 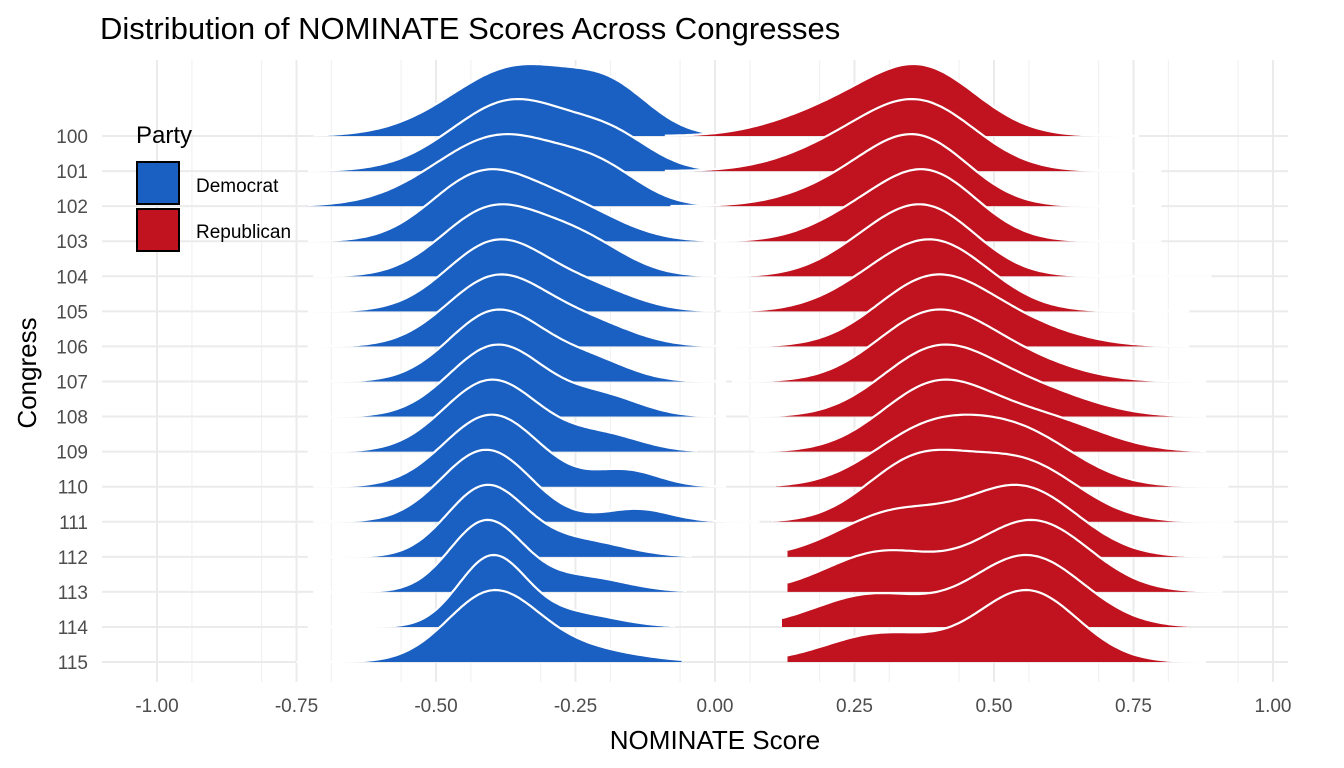 What do you see at coordinates (27, 372) in the screenshot?
I see `y-axis-title: Congress` at bounding box center [27, 372].